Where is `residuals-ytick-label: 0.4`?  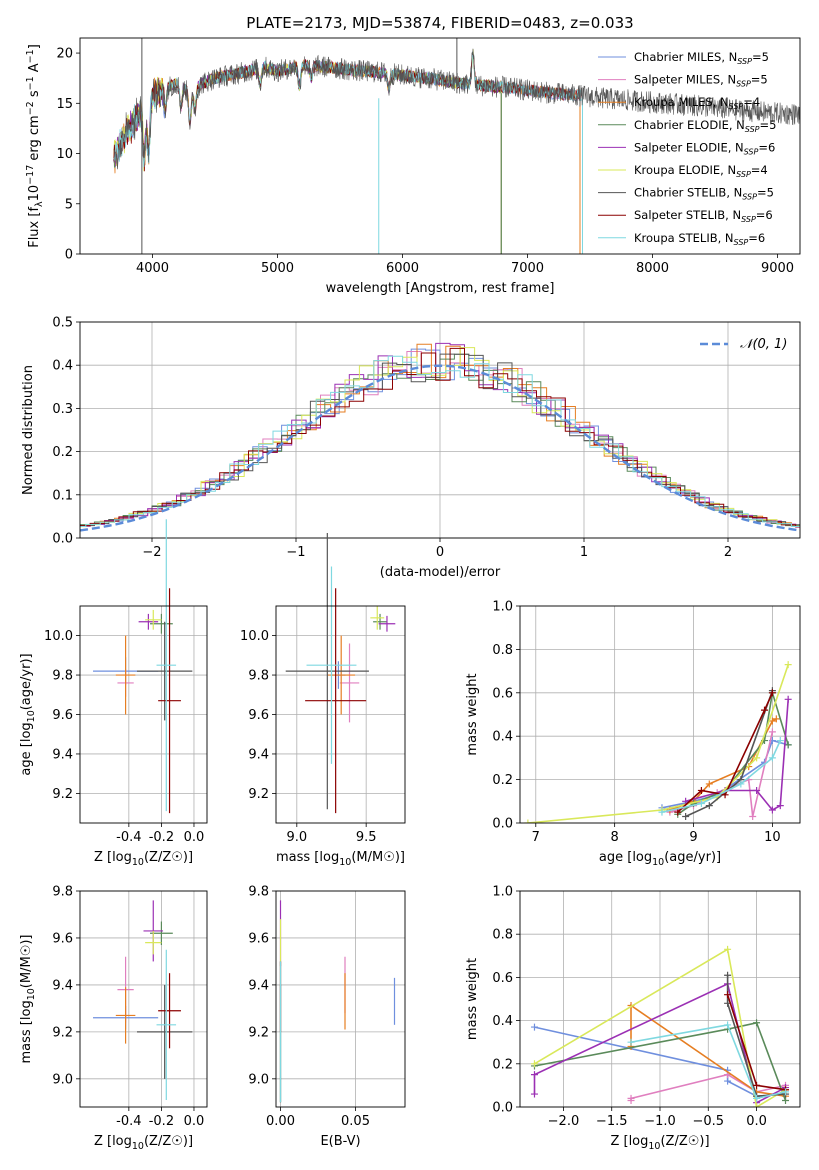
residuals-ytick-label: 0.4 is located at coordinates (62, 366).